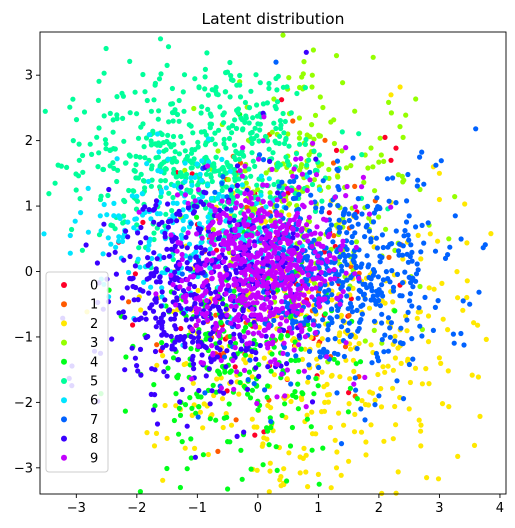 This screenshot has height=528, width=515. What do you see at coordinates (64, 323) in the screenshot?
I see `legend-marker` at bounding box center [64, 323].